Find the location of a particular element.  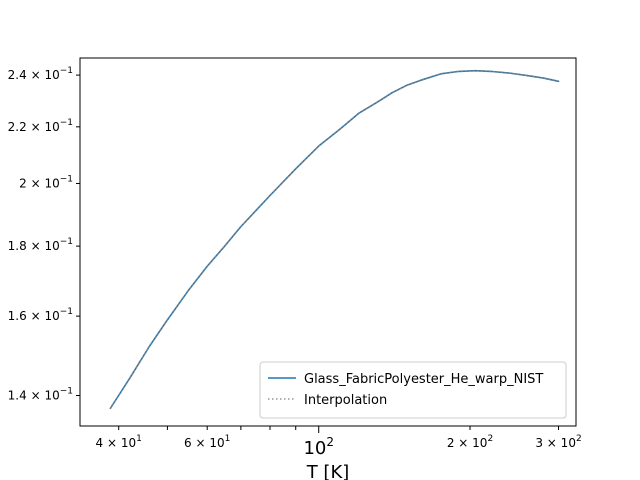

x-tick-label: 4 × 101 is located at coordinates (119, 442).